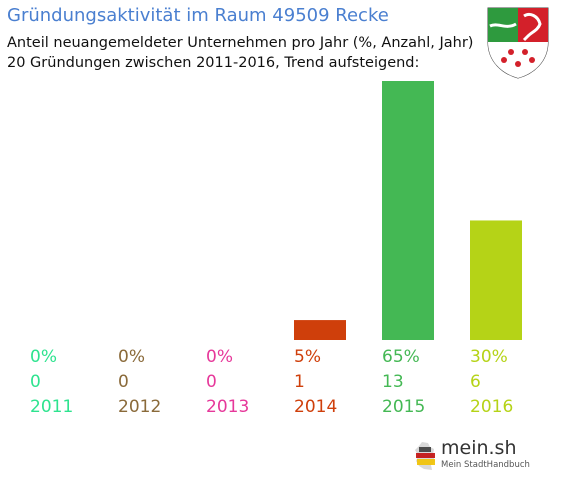  Describe the element at coordinates (485, 465) in the screenshot. I see `logo-tagline: Mein StadtHandbuch` at that location.